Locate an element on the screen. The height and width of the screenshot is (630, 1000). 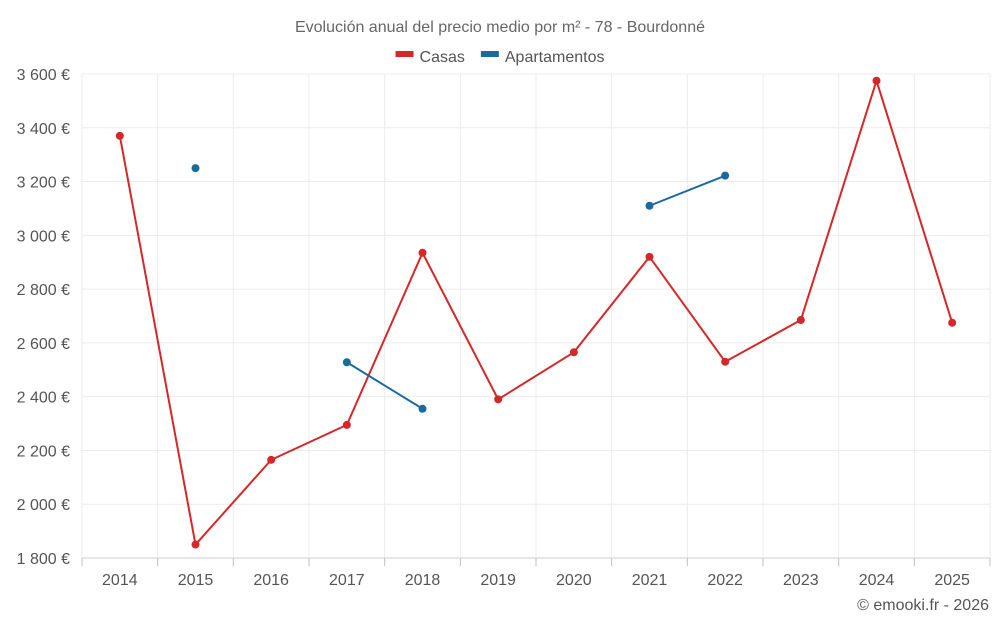
x-tick-label: 2018 is located at coordinates (423, 580).